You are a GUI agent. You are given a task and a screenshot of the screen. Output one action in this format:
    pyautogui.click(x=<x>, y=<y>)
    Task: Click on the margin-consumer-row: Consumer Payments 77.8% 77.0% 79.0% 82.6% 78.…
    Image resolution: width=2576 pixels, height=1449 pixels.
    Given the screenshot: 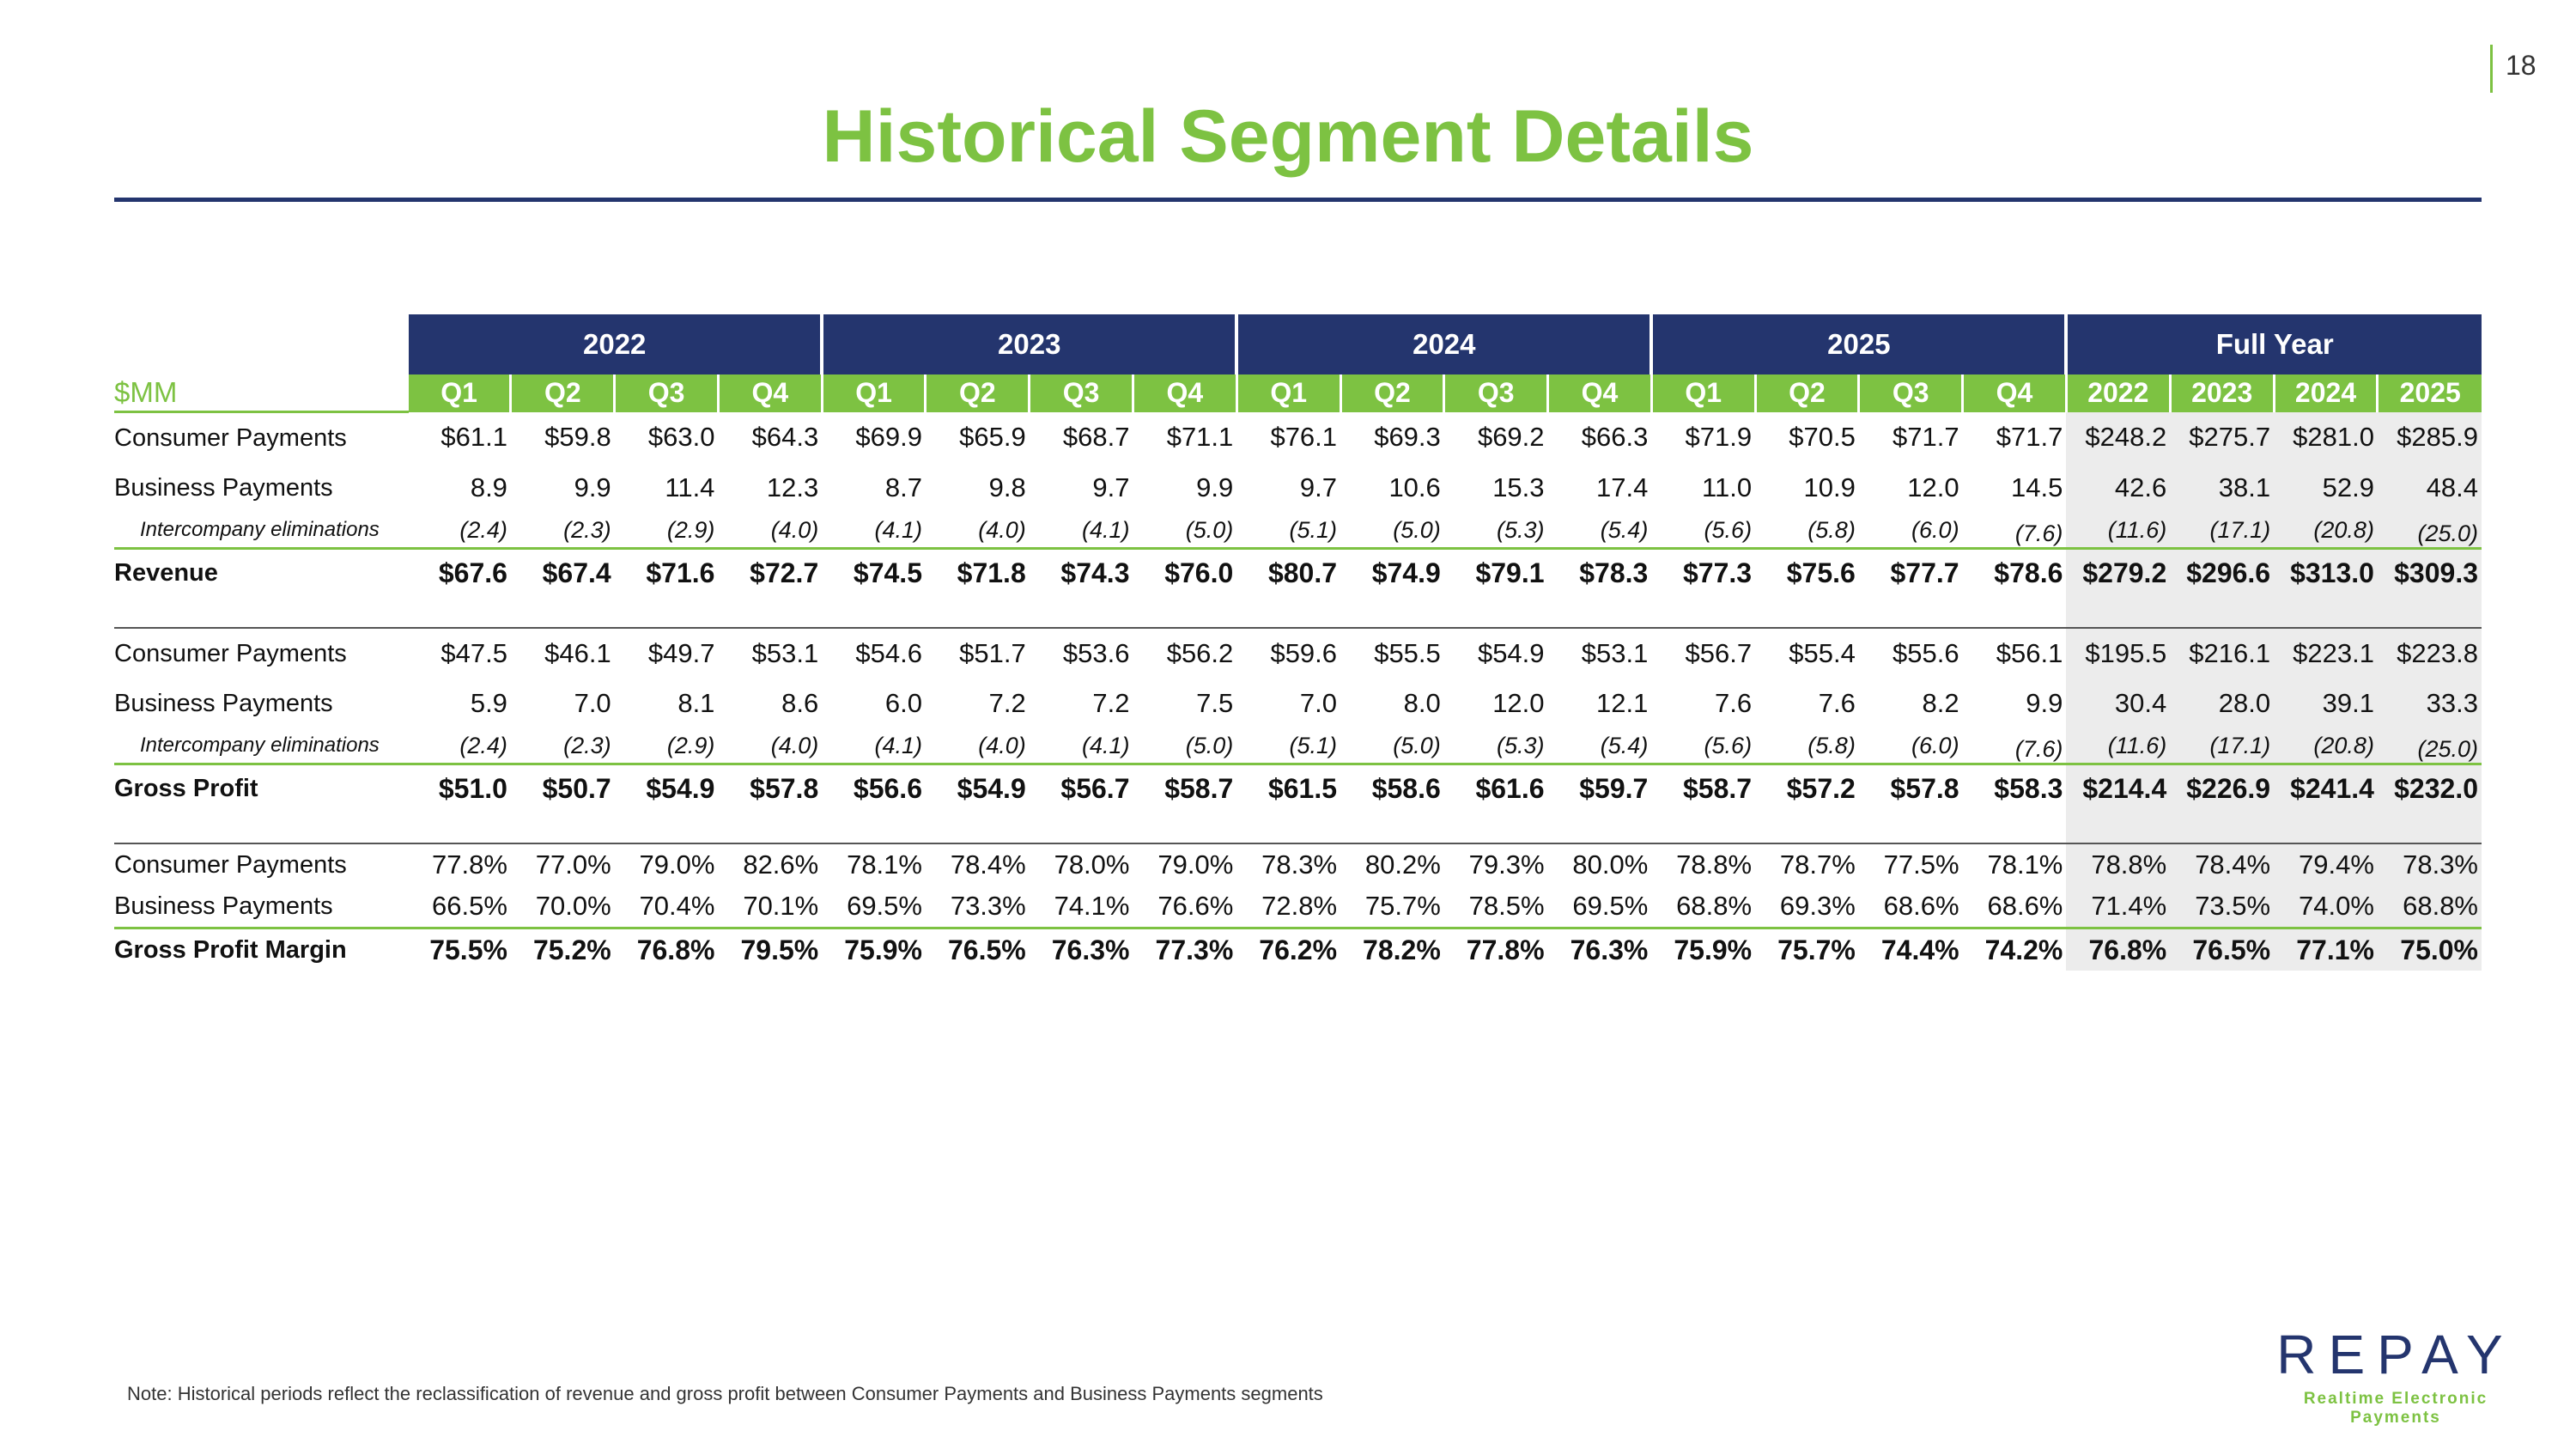 What is the action you would take?
    pyautogui.click(x=1298, y=864)
    